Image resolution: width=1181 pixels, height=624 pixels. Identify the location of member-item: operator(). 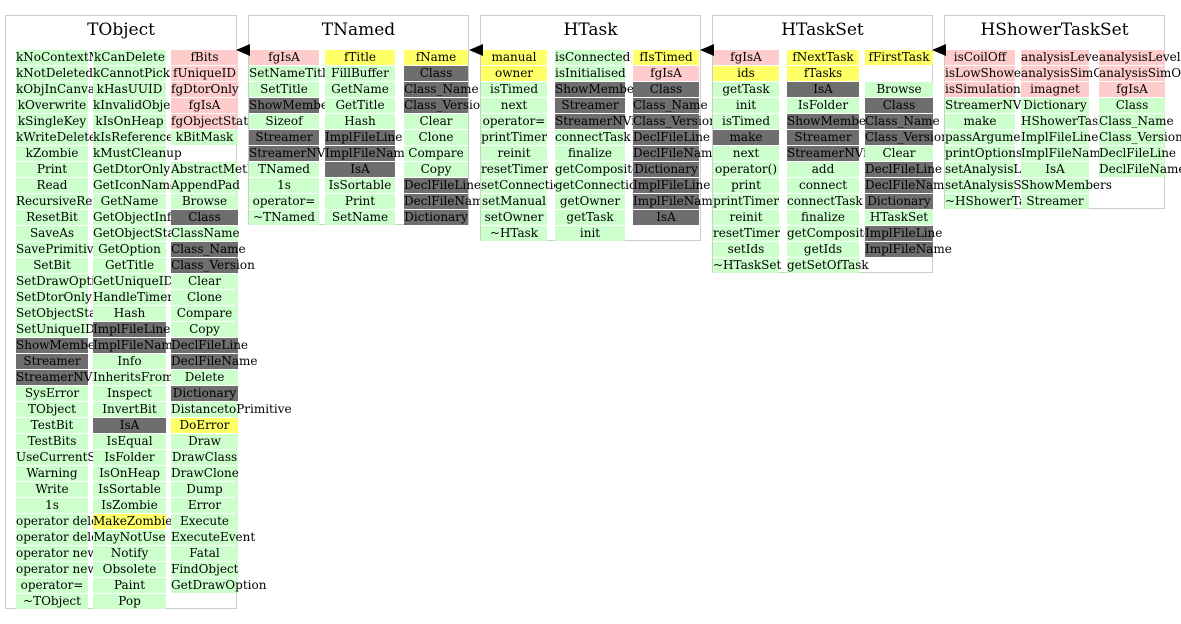
(746, 169).